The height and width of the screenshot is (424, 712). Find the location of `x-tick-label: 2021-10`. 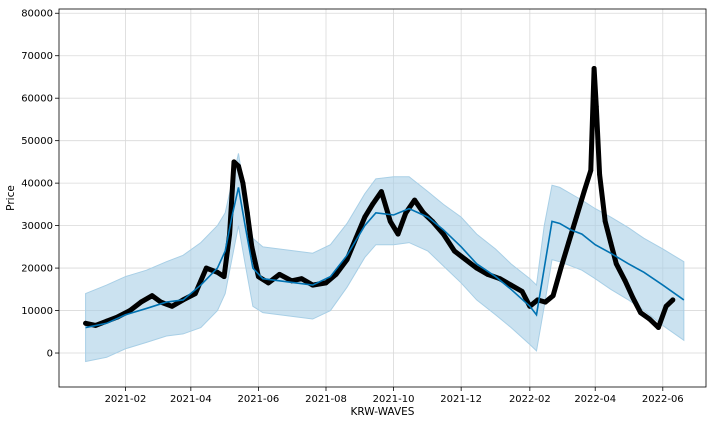

x-tick-label: 2021-10 is located at coordinates (394, 399).